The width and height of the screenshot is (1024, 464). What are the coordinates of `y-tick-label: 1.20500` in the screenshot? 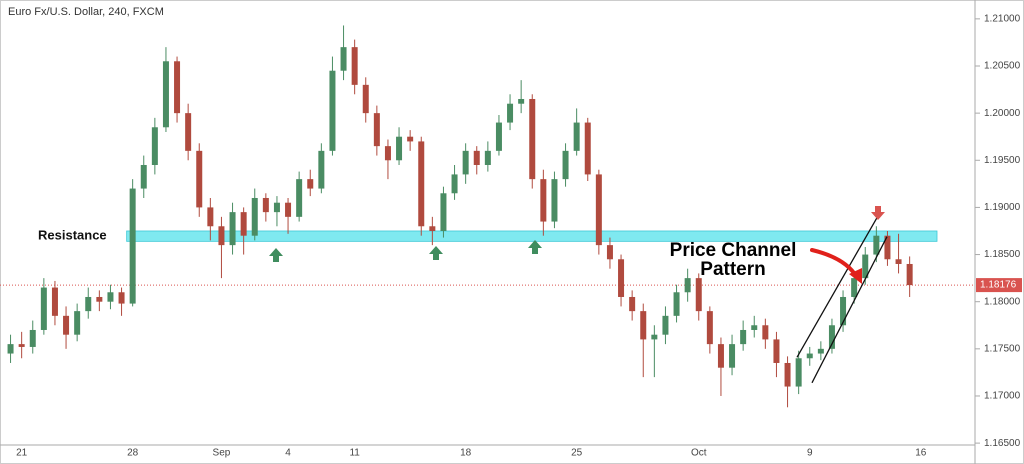 It's located at (1002, 66).